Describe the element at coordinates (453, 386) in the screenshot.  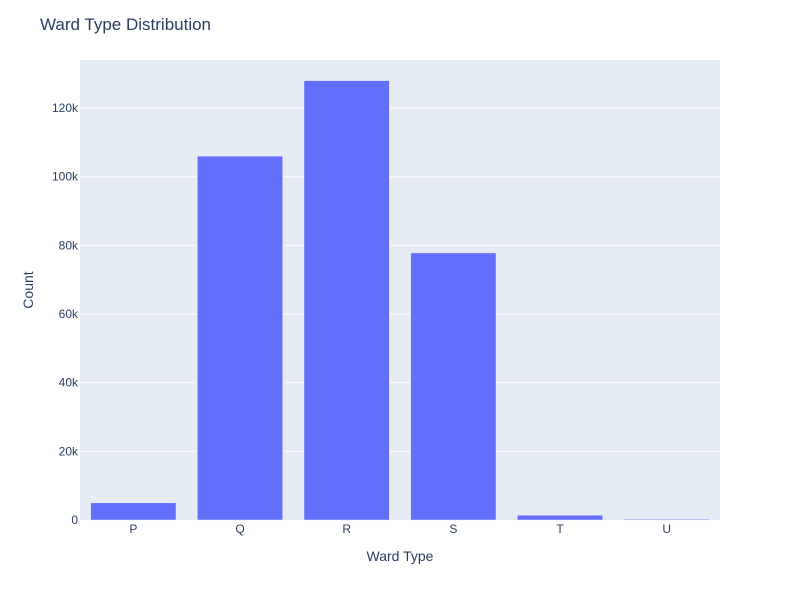
I see `bar-s` at that location.